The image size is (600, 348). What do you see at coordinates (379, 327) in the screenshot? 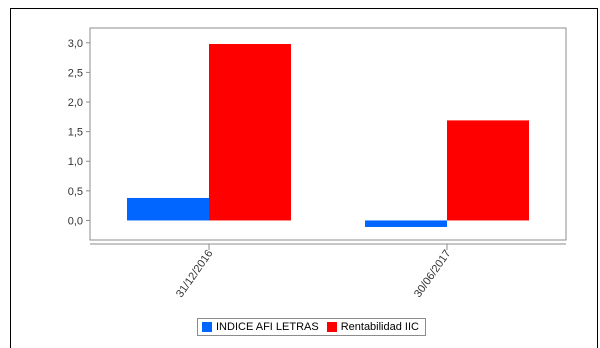
I see `legend-label: Rentabilidad IIC` at bounding box center [379, 327].